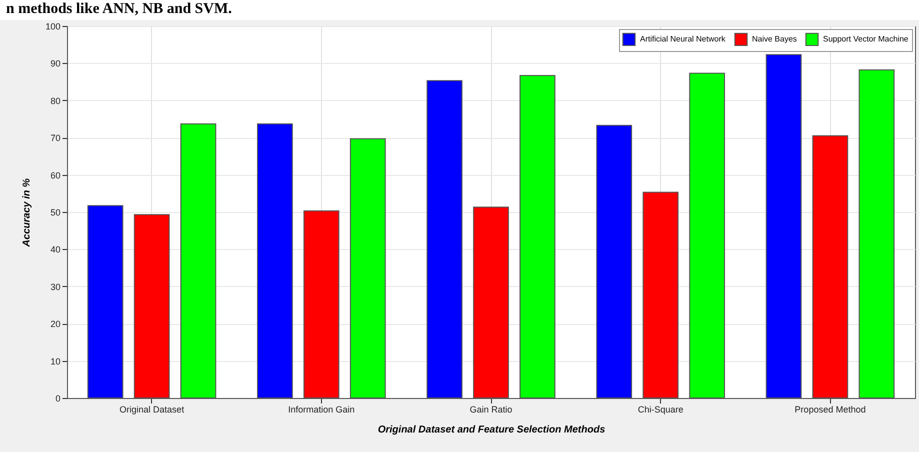  What do you see at coordinates (55, 361) in the screenshot?
I see `y-tick-label: 10` at bounding box center [55, 361].